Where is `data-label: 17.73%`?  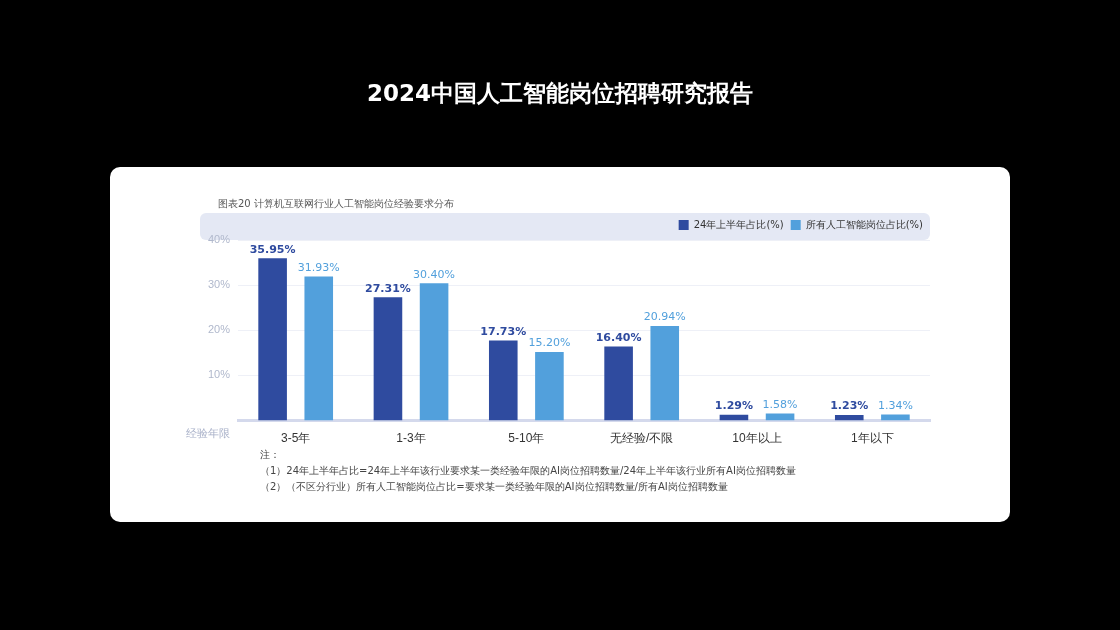 data-label: 17.73% is located at coordinates (503, 331).